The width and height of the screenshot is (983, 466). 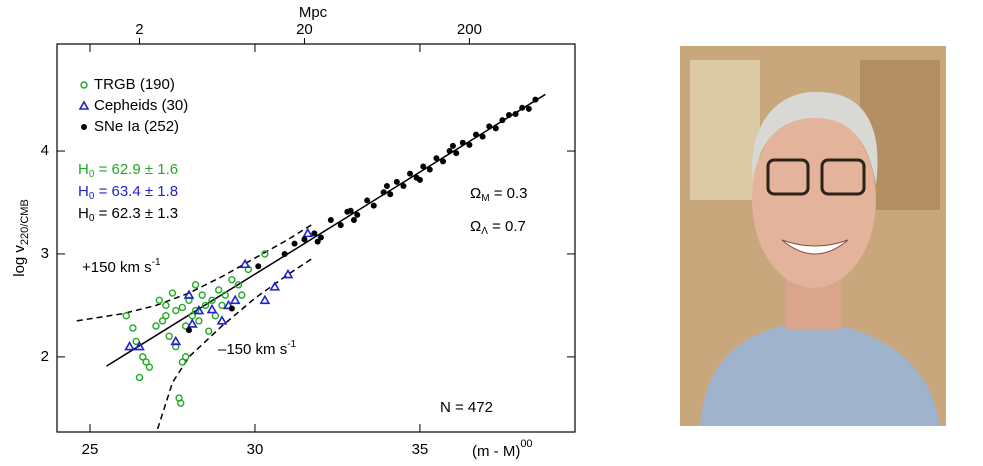 I want to click on annotation-rest: = 0.3, so click(x=509, y=193).